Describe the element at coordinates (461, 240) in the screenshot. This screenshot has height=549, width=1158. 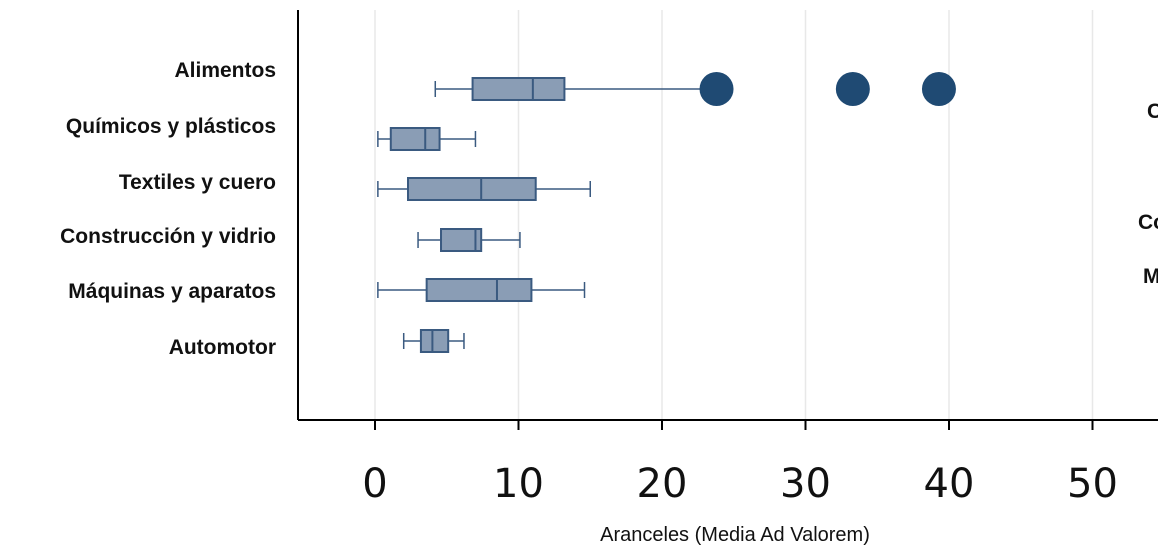
I see `series-3-box` at that location.